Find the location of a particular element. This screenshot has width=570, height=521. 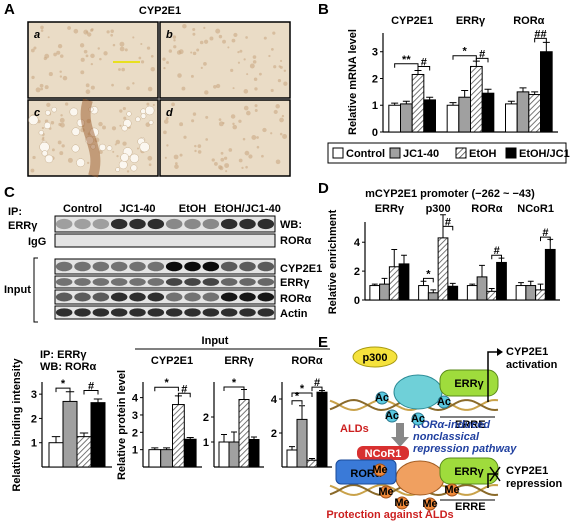

panel-label: A is located at coordinates (9, 9).